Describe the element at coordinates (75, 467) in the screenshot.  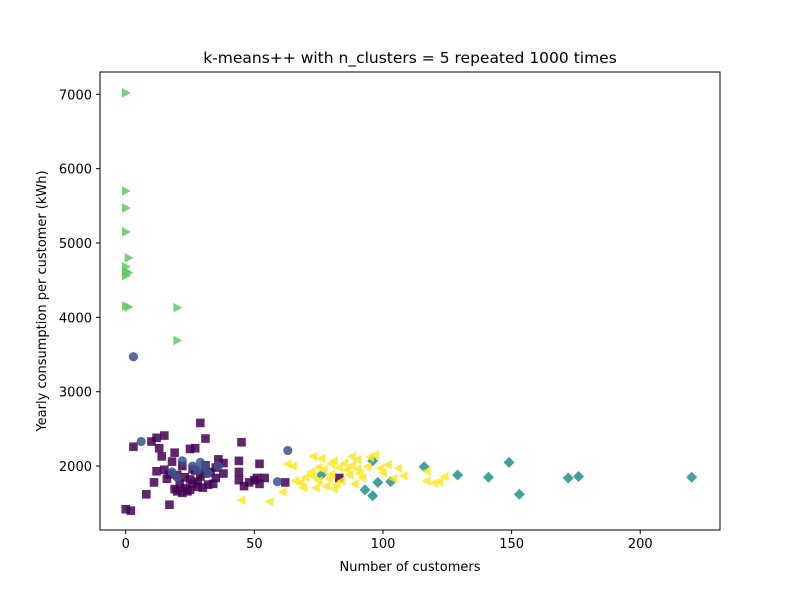
I see `y-tick-label: 2000` at that location.